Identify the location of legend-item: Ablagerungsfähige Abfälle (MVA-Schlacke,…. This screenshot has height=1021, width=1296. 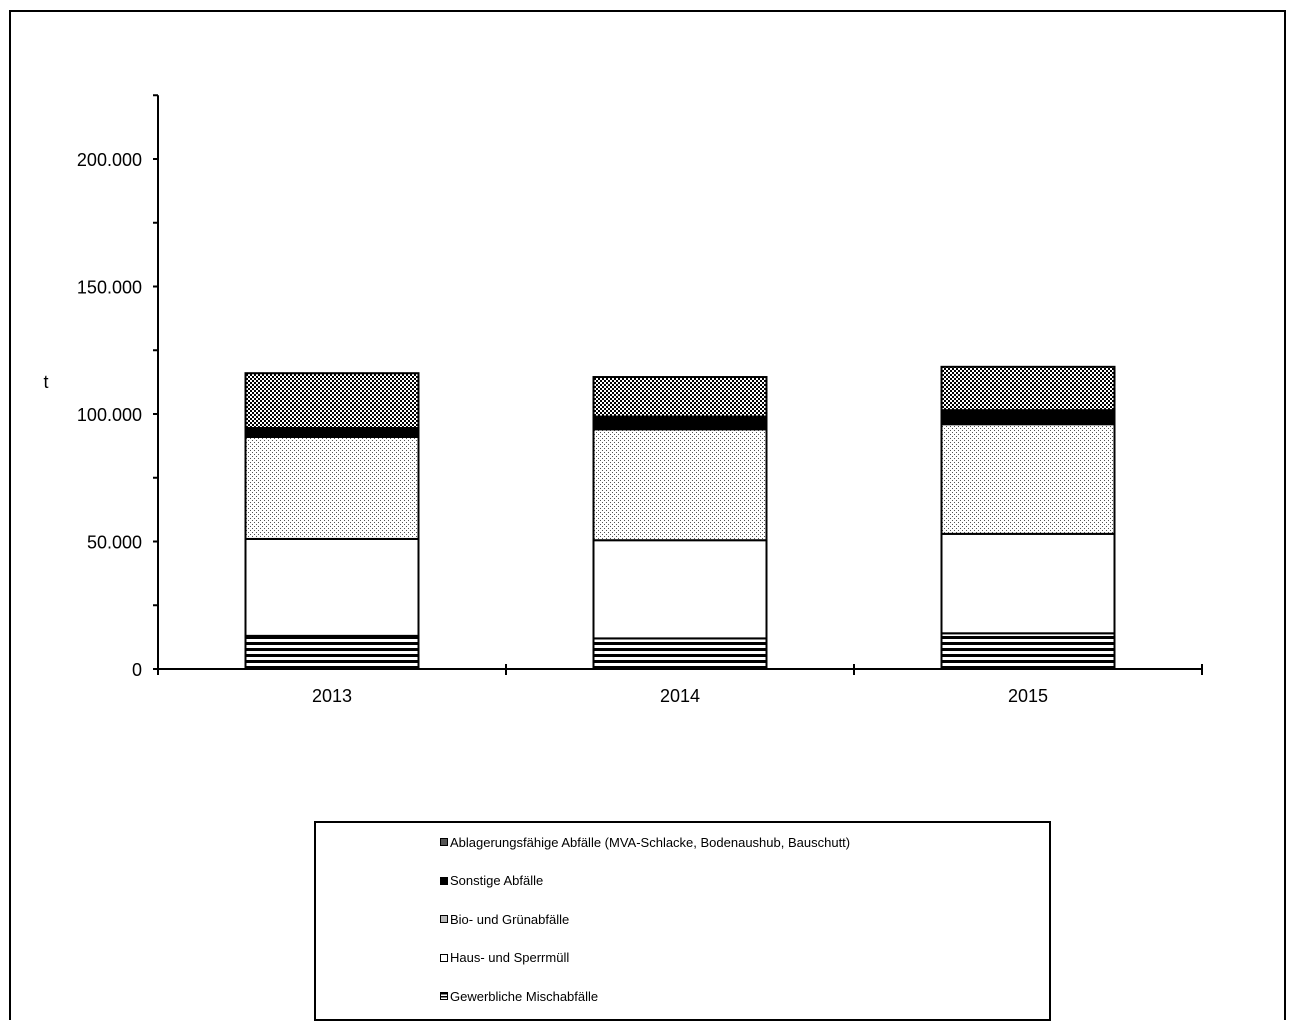
(645, 842).